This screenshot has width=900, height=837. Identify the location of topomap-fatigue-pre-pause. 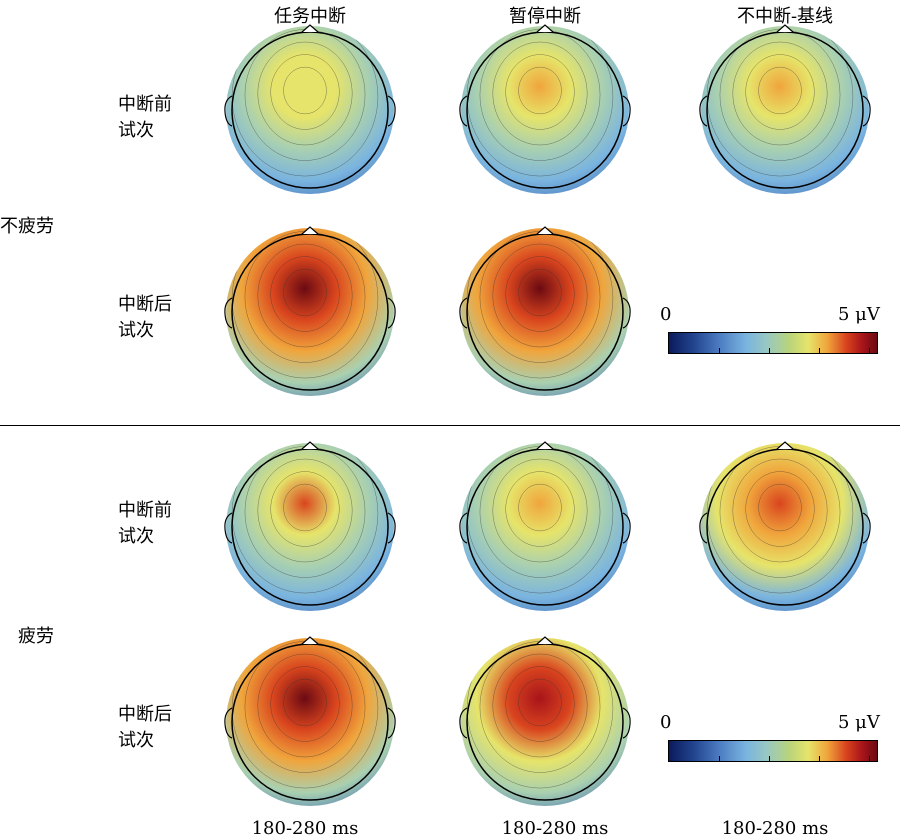
(545, 526).